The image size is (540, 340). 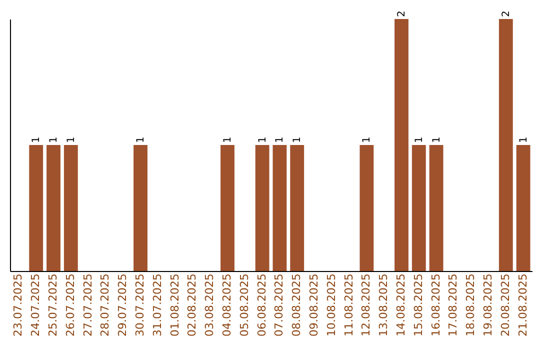 What do you see at coordinates (70, 305) in the screenshot?
I see `x-tick-label: 26.07.2025` at bounding box center [70, 305].